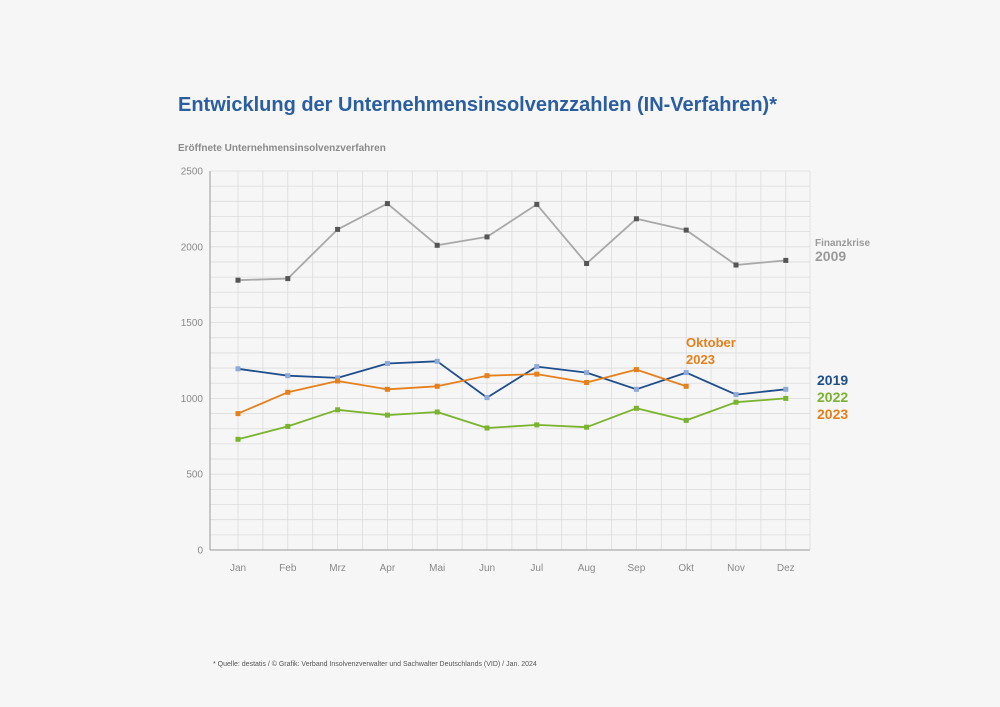  What do you see at coordinates (487, 568) in the screenshot?
I see `x-tick-label: Jun` at bounding box center [487, 568].